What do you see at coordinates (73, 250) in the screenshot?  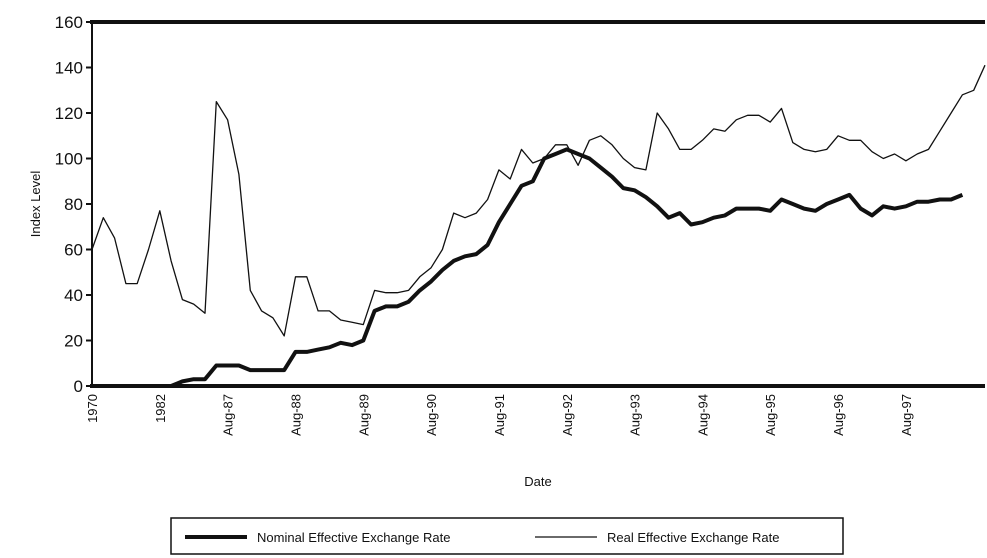 I see `y-tick-label: 60` at bounding box center [73, 250].